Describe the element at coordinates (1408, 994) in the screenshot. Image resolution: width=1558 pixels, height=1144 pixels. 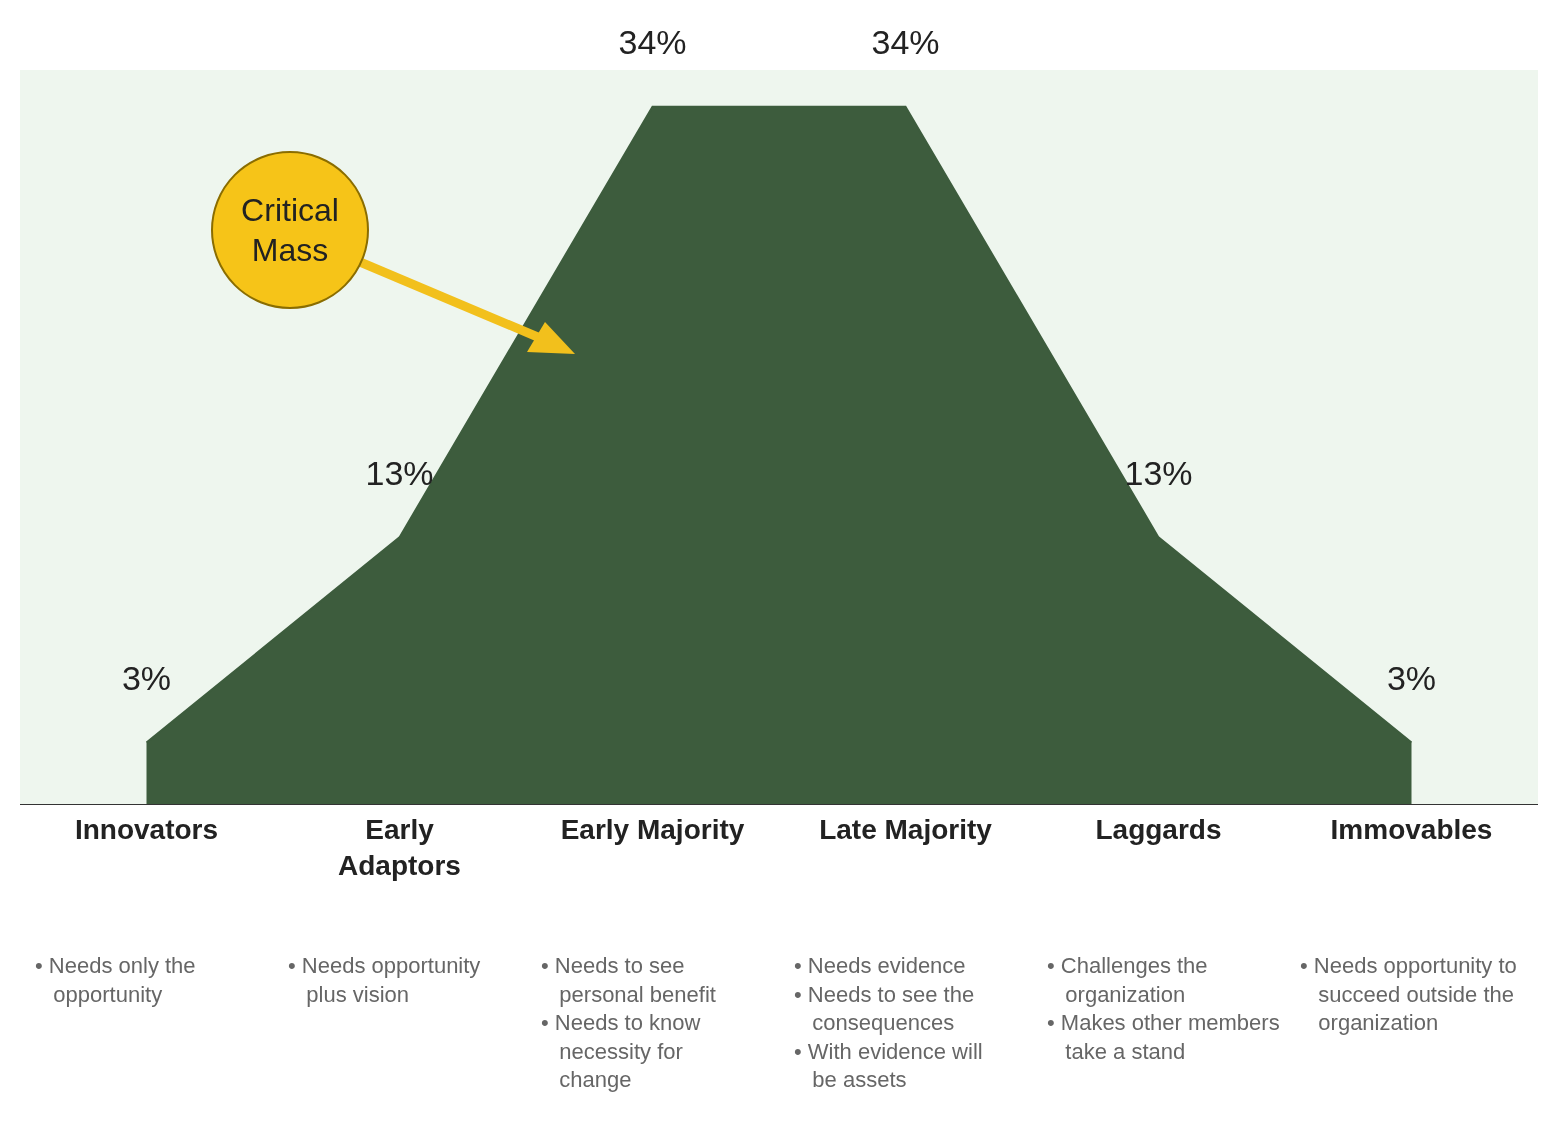
I see `text: • Needs opportunity to succeed outside the organization` at that location.